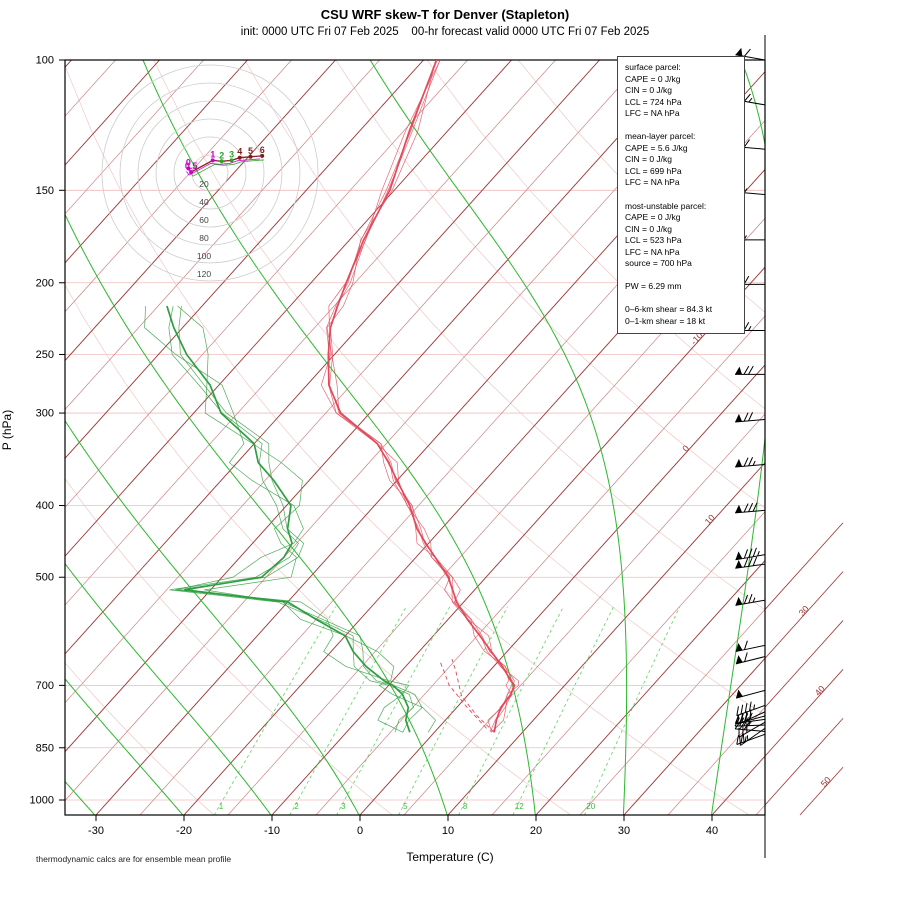  What do you see at coordinates (450, 857) in the screenshot?
I see `x-axis-label: Temperature (C)` at bounding box center [450, 857].